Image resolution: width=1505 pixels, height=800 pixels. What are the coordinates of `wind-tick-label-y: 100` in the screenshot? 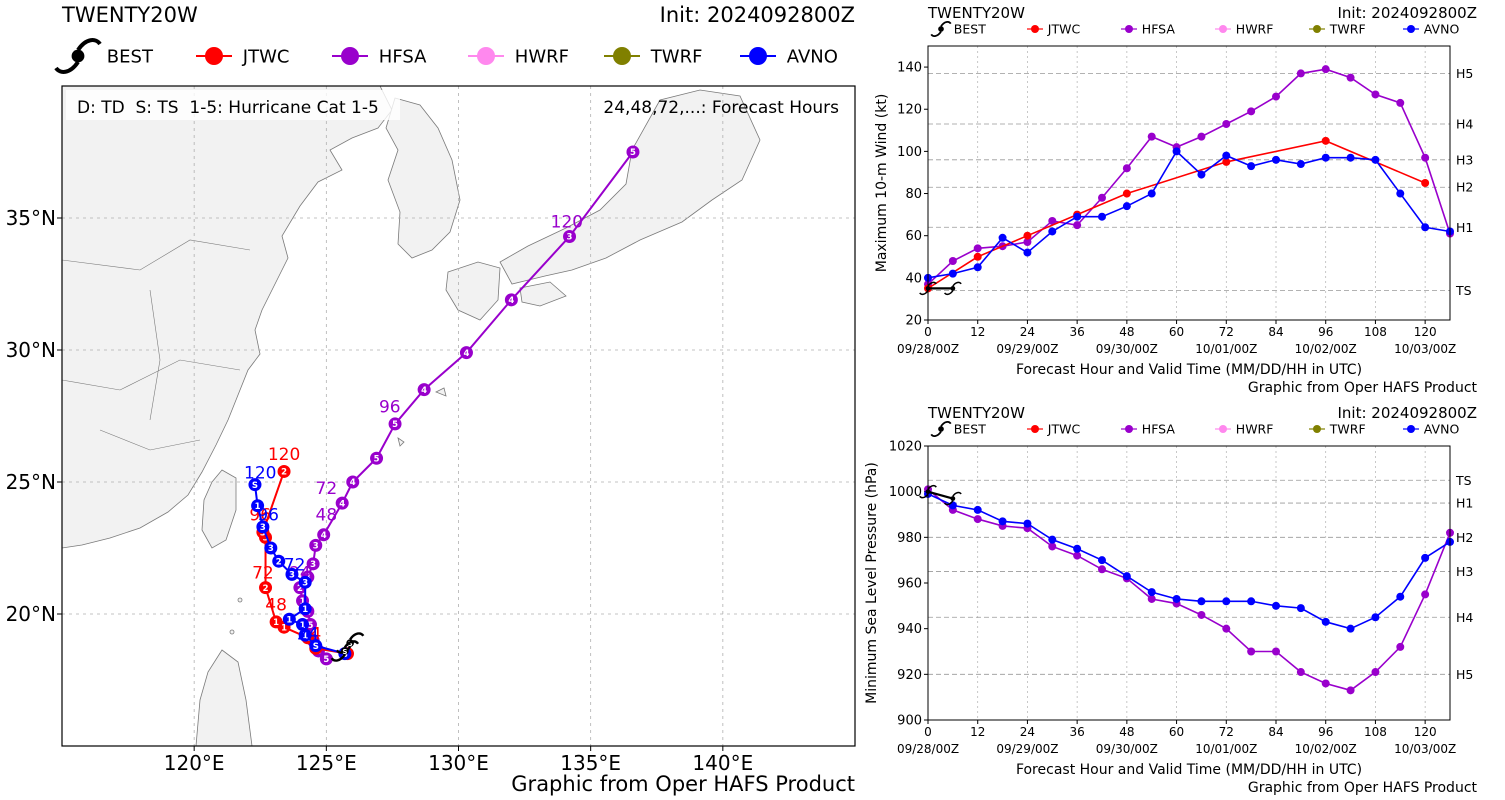 It's located at (909, 152).